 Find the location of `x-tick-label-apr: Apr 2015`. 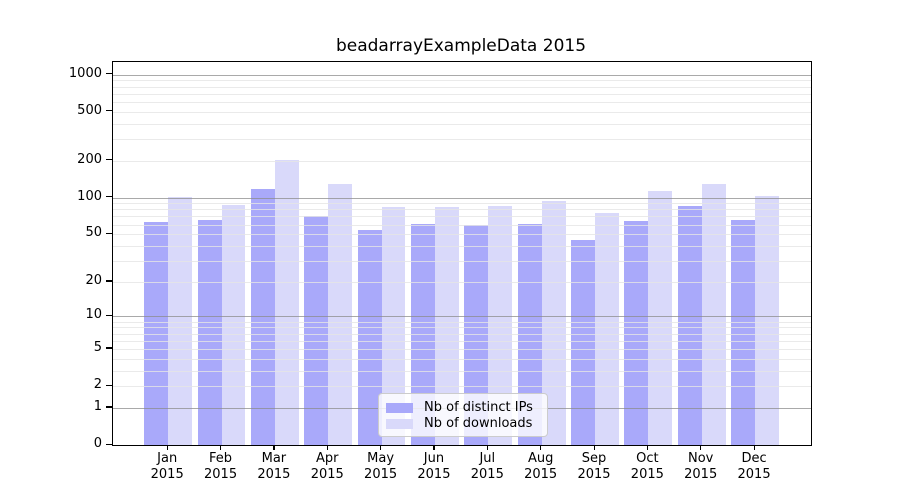

x-tick-label-apr: Apr 2015 is located at coordinates (327, 466).